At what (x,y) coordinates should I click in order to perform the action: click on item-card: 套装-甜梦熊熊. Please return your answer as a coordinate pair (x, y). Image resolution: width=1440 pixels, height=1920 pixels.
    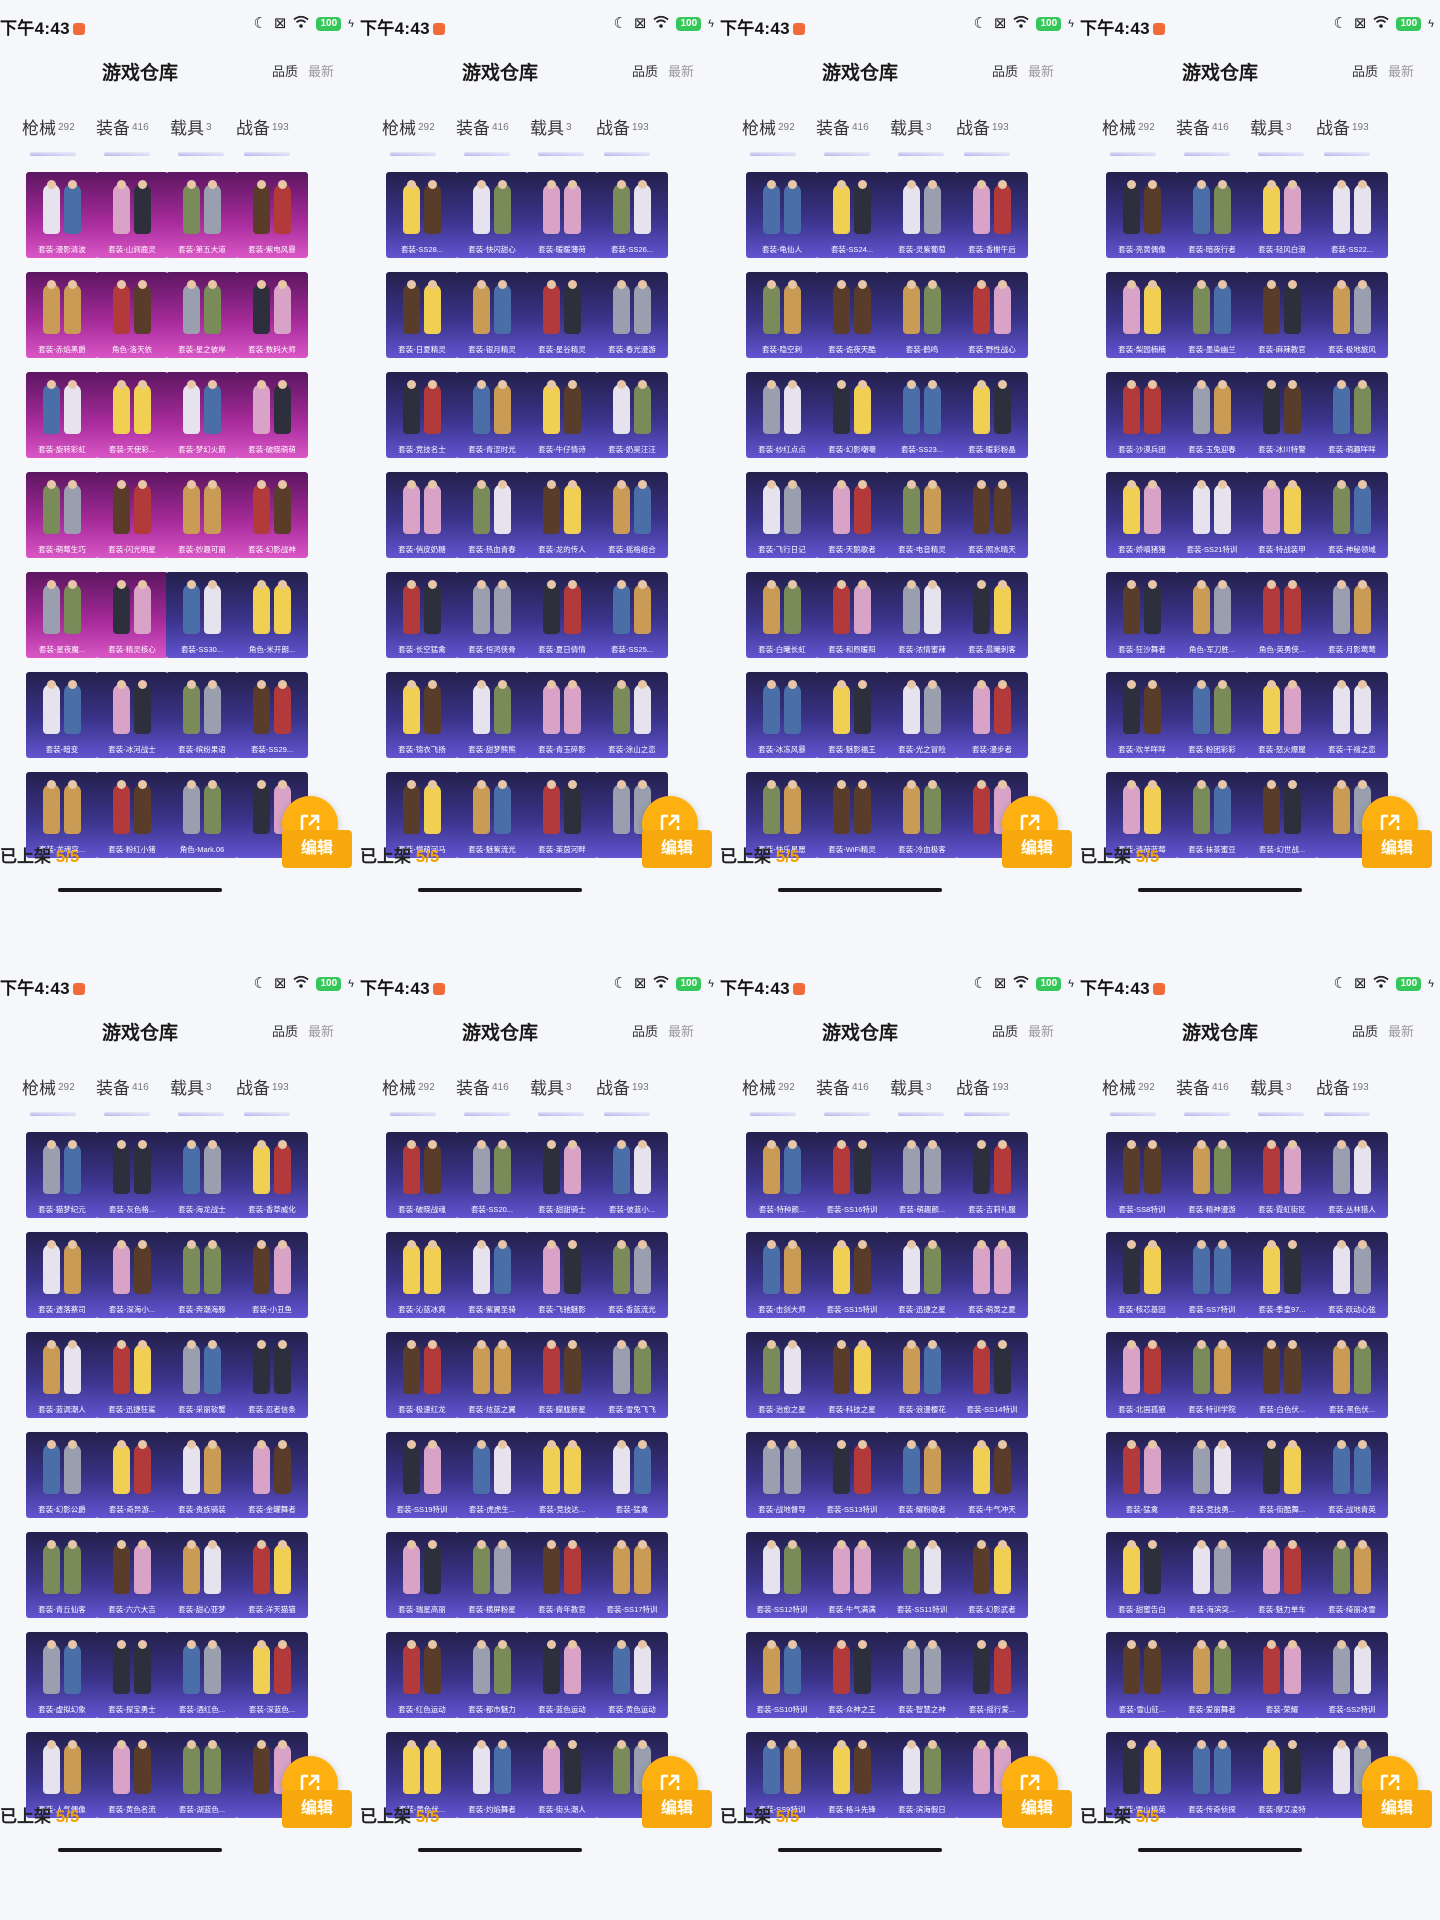
    Looking at the image, I should click on (492, 715).